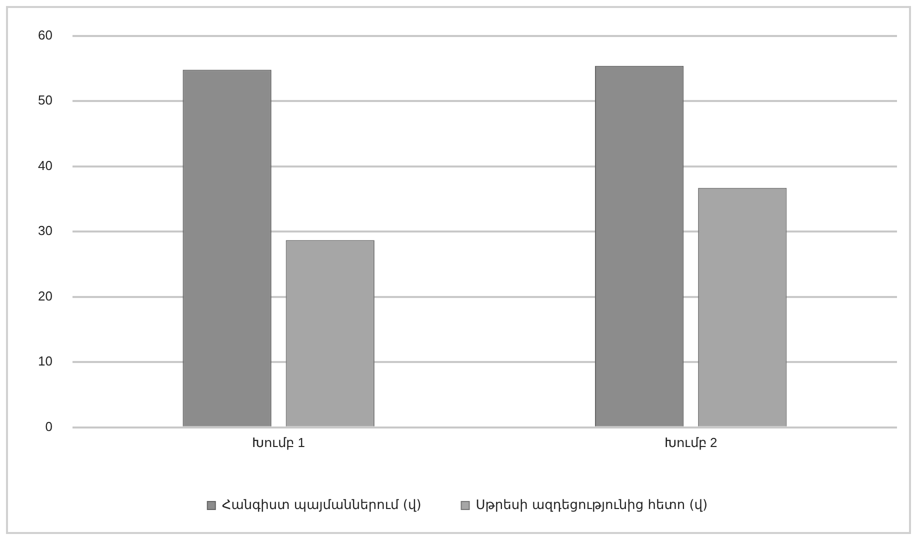 Image resolution: width=919 pixels, height=542 pixels. Describe the element at coordinates (45, 165) in the screenshot. I see `y-tick-label: 40` at that location.